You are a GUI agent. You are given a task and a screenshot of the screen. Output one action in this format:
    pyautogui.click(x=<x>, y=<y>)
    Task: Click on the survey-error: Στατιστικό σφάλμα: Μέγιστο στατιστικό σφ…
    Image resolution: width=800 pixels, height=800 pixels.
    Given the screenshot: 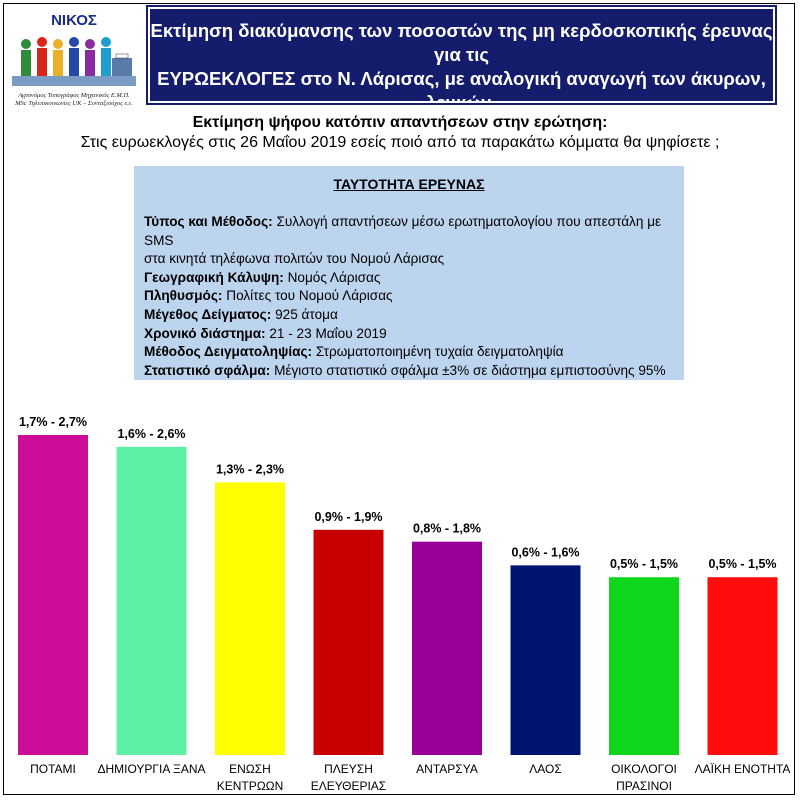 What is the action you would take?
    pyautogui.click(x=405, y=370)
    